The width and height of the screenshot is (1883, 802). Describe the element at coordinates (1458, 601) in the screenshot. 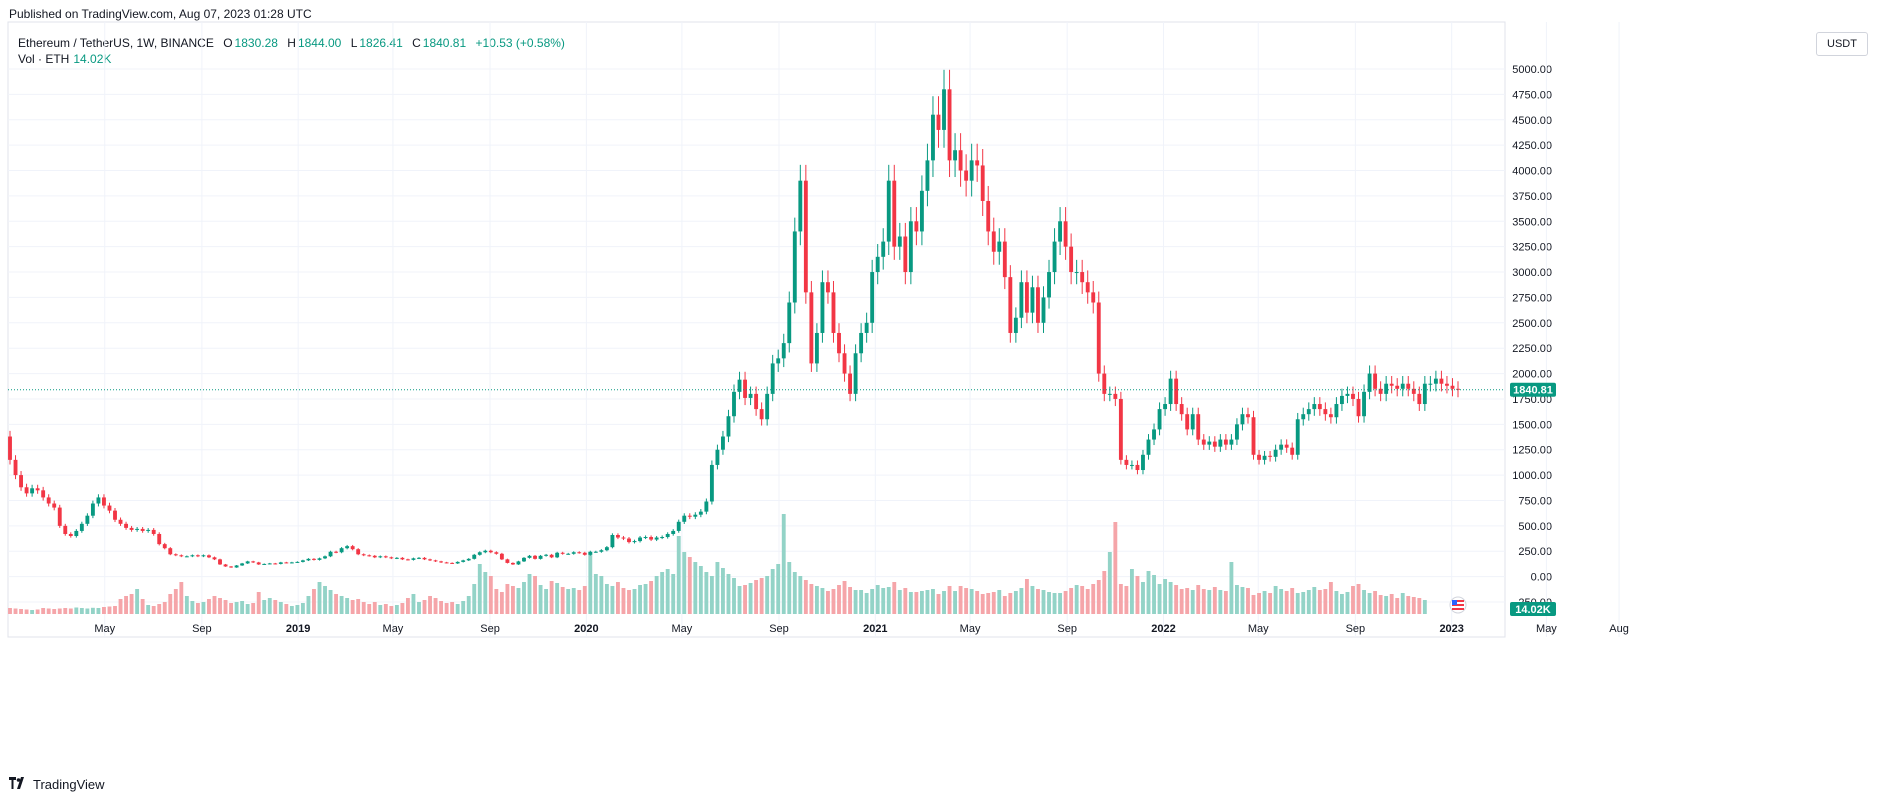

I see `us-flag-stripe` at that location.